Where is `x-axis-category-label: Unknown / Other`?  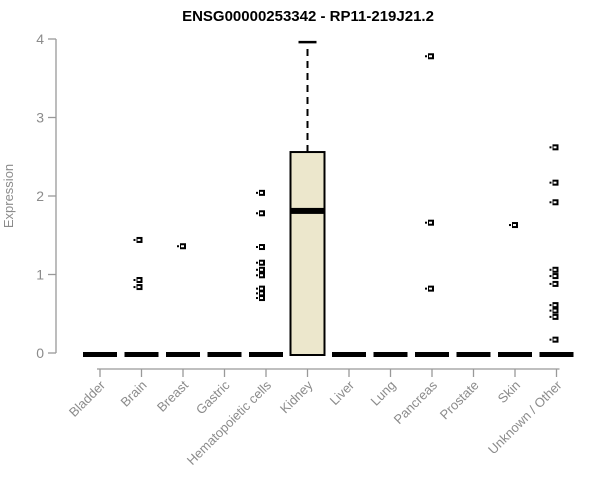 x-axis-category-label: Unknown / Other is located at coordinates (525, 417).